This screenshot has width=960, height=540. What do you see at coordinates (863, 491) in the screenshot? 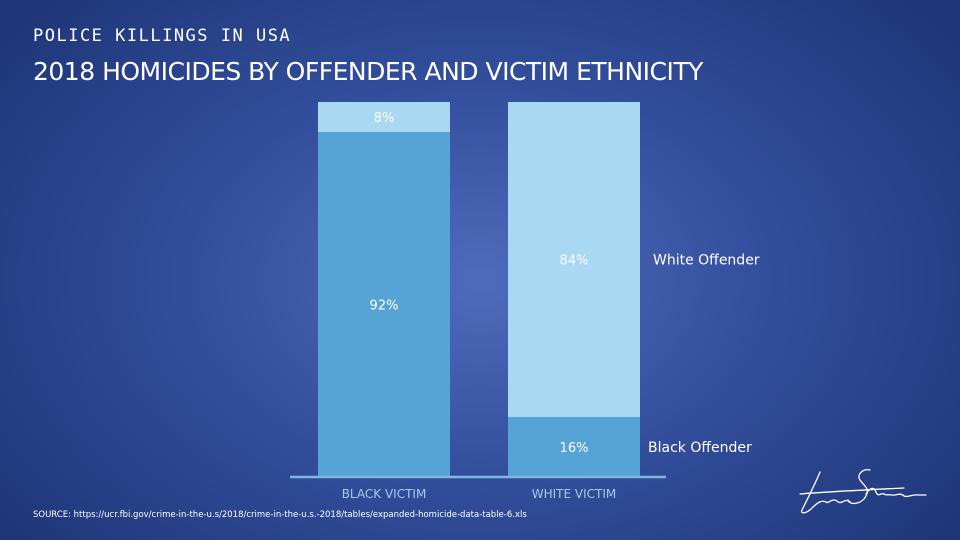
I see `signature-logo` at bounding box center [863, 491].